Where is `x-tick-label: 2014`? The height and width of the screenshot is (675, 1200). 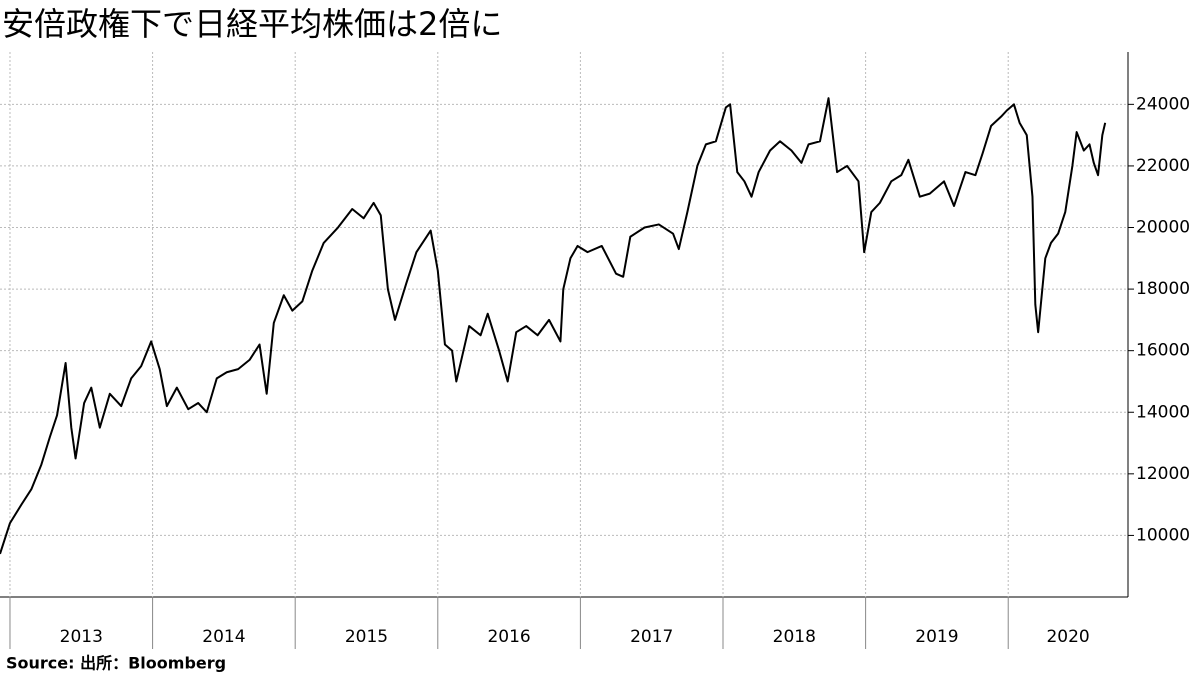
x-tick-label: 2014 is located at coordinates (223, 637).